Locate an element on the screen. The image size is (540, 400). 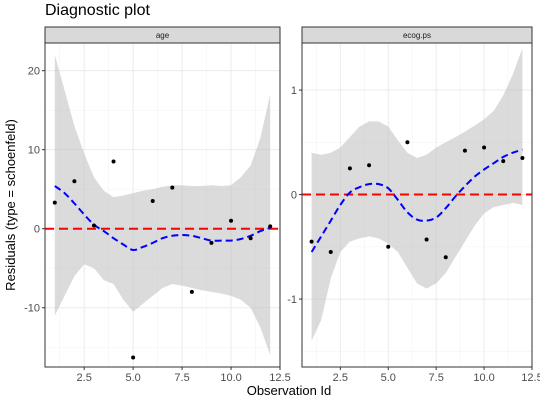
y-tick-label: 1 is located at coordinates (294, 91).